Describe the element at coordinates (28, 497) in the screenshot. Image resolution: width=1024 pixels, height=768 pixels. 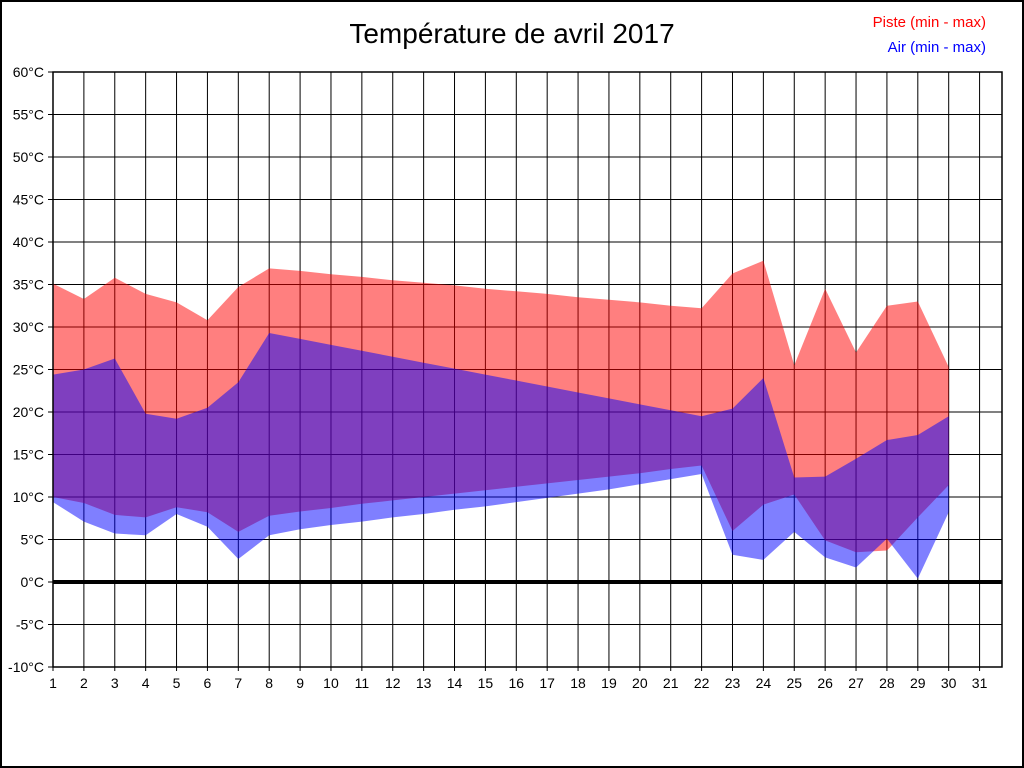
I see `svg-text: 10°C` at that location.